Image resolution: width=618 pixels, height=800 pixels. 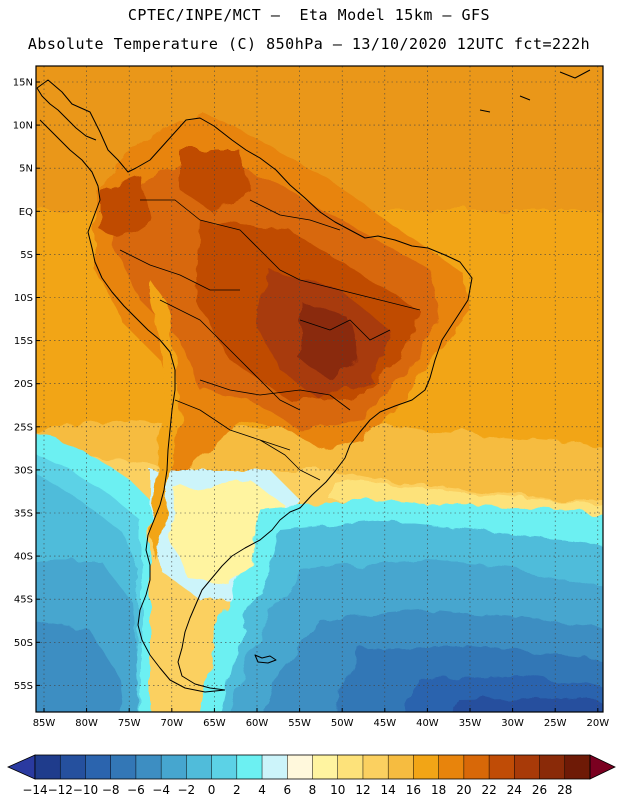 I want to click on colorbar-label: 24, so click(x=514, y=790).